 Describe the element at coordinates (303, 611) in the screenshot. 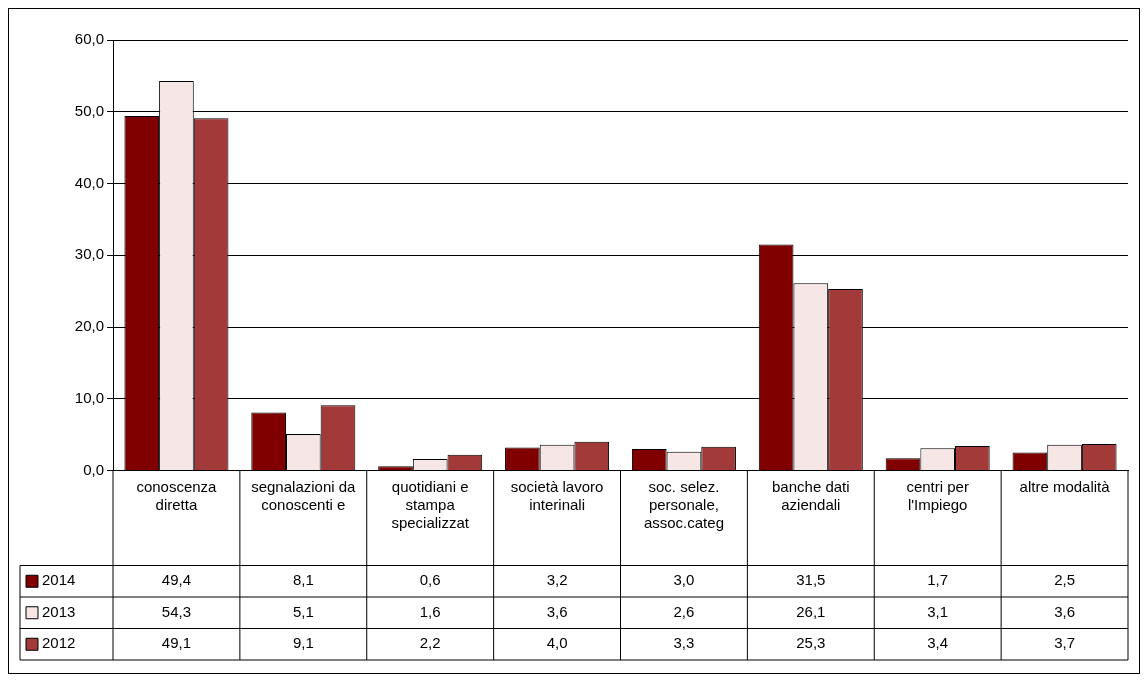

I see `data-label: 5,1` at that location.